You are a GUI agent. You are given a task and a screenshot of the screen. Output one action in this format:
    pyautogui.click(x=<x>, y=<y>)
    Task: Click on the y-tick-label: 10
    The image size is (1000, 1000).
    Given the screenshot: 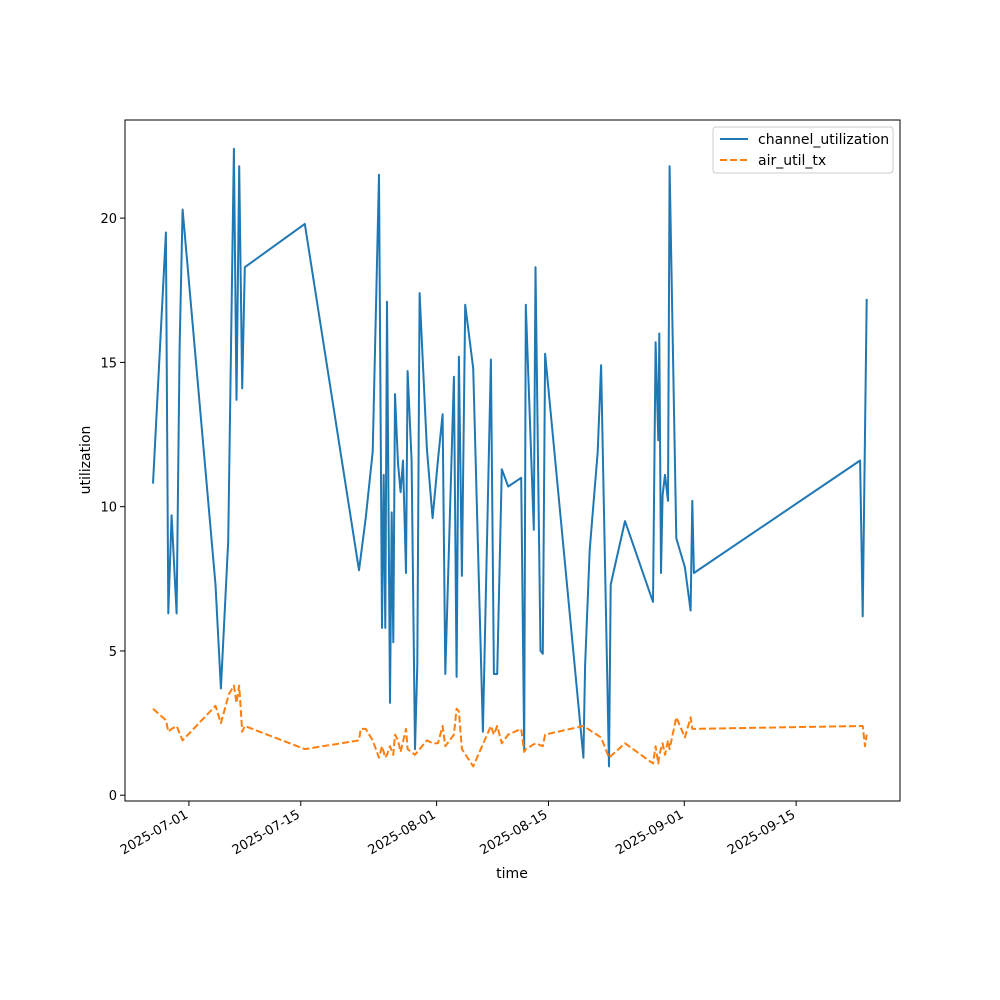 What is the action you would take?
    pyautogui.click(x=108, y=508)
    